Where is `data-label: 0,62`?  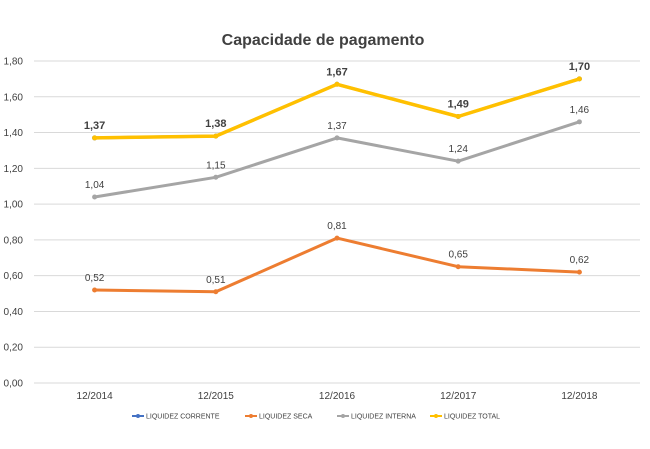
data-label: 0,62 is located at coordinates (580, 260).